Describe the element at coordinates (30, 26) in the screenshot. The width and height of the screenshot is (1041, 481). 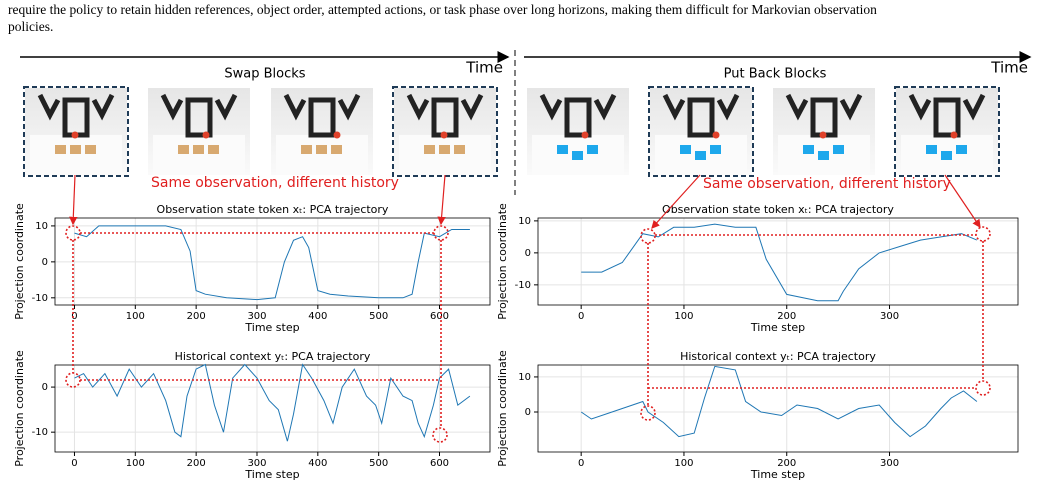
I see `caption-line: policies.` at that location.